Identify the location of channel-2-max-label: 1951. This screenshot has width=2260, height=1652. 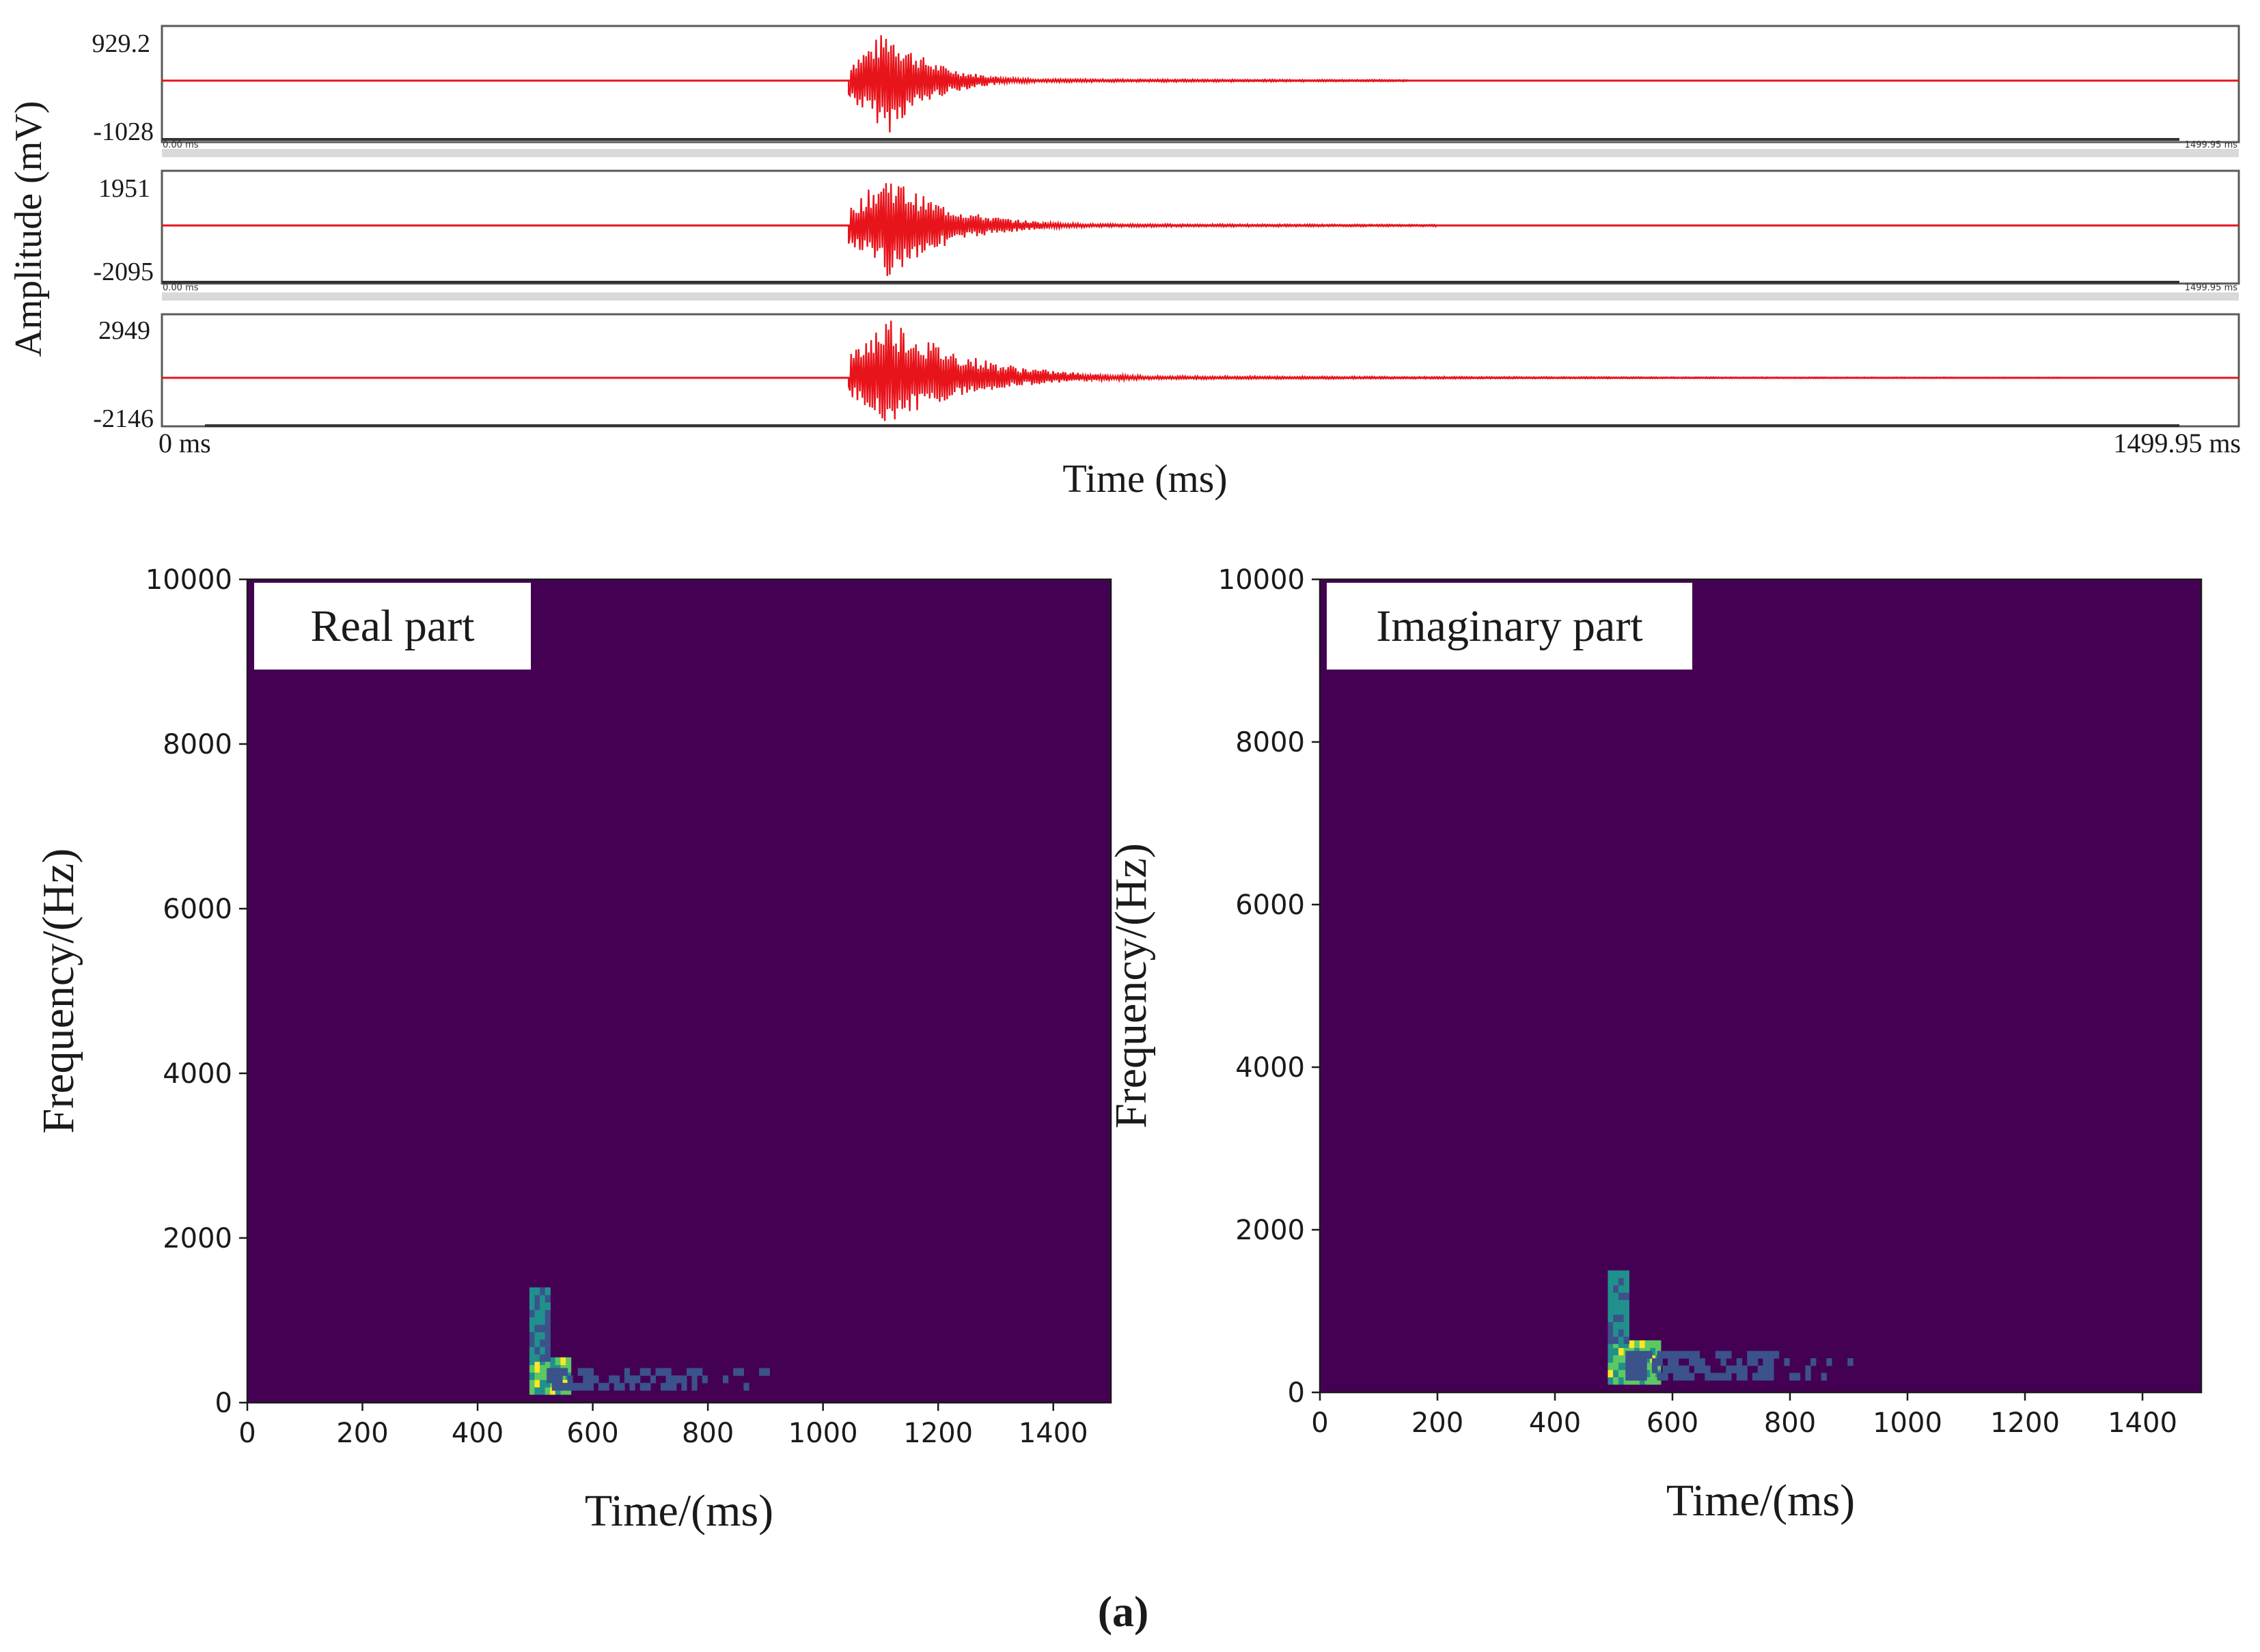
(124, 188).